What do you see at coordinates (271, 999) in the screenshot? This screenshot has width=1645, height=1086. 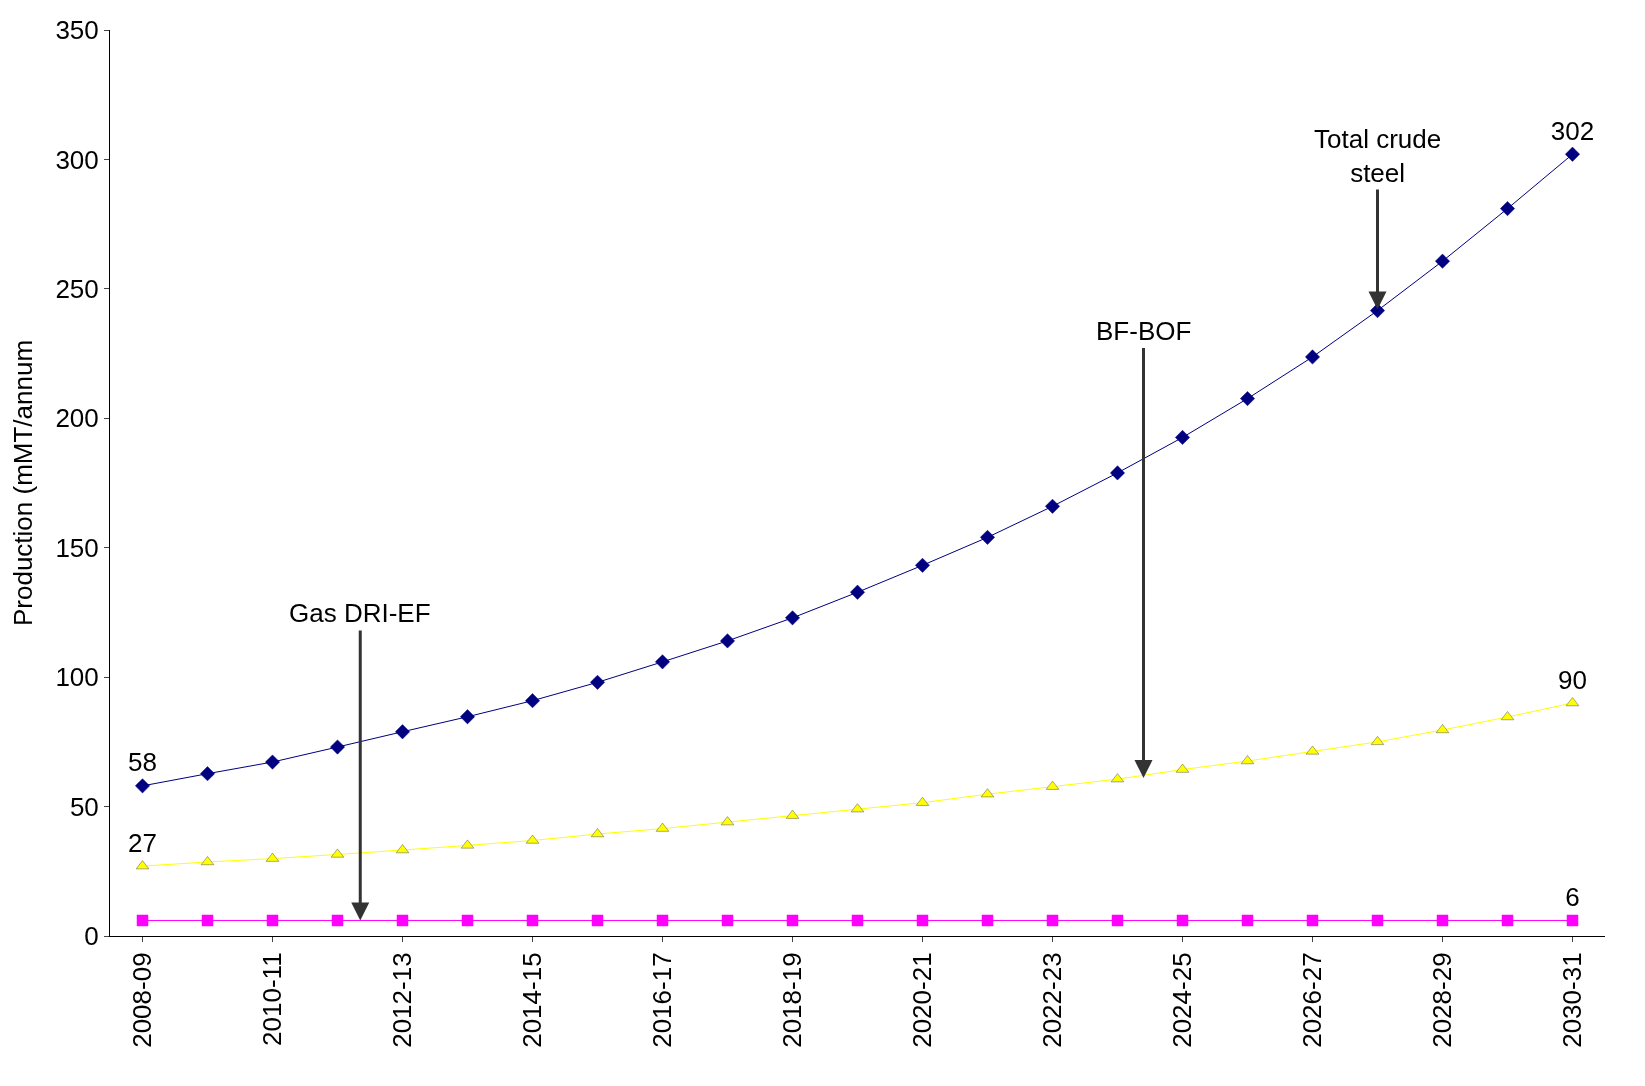 I see `x-tick-label: 2010-11` at bounding box center [271, 999].